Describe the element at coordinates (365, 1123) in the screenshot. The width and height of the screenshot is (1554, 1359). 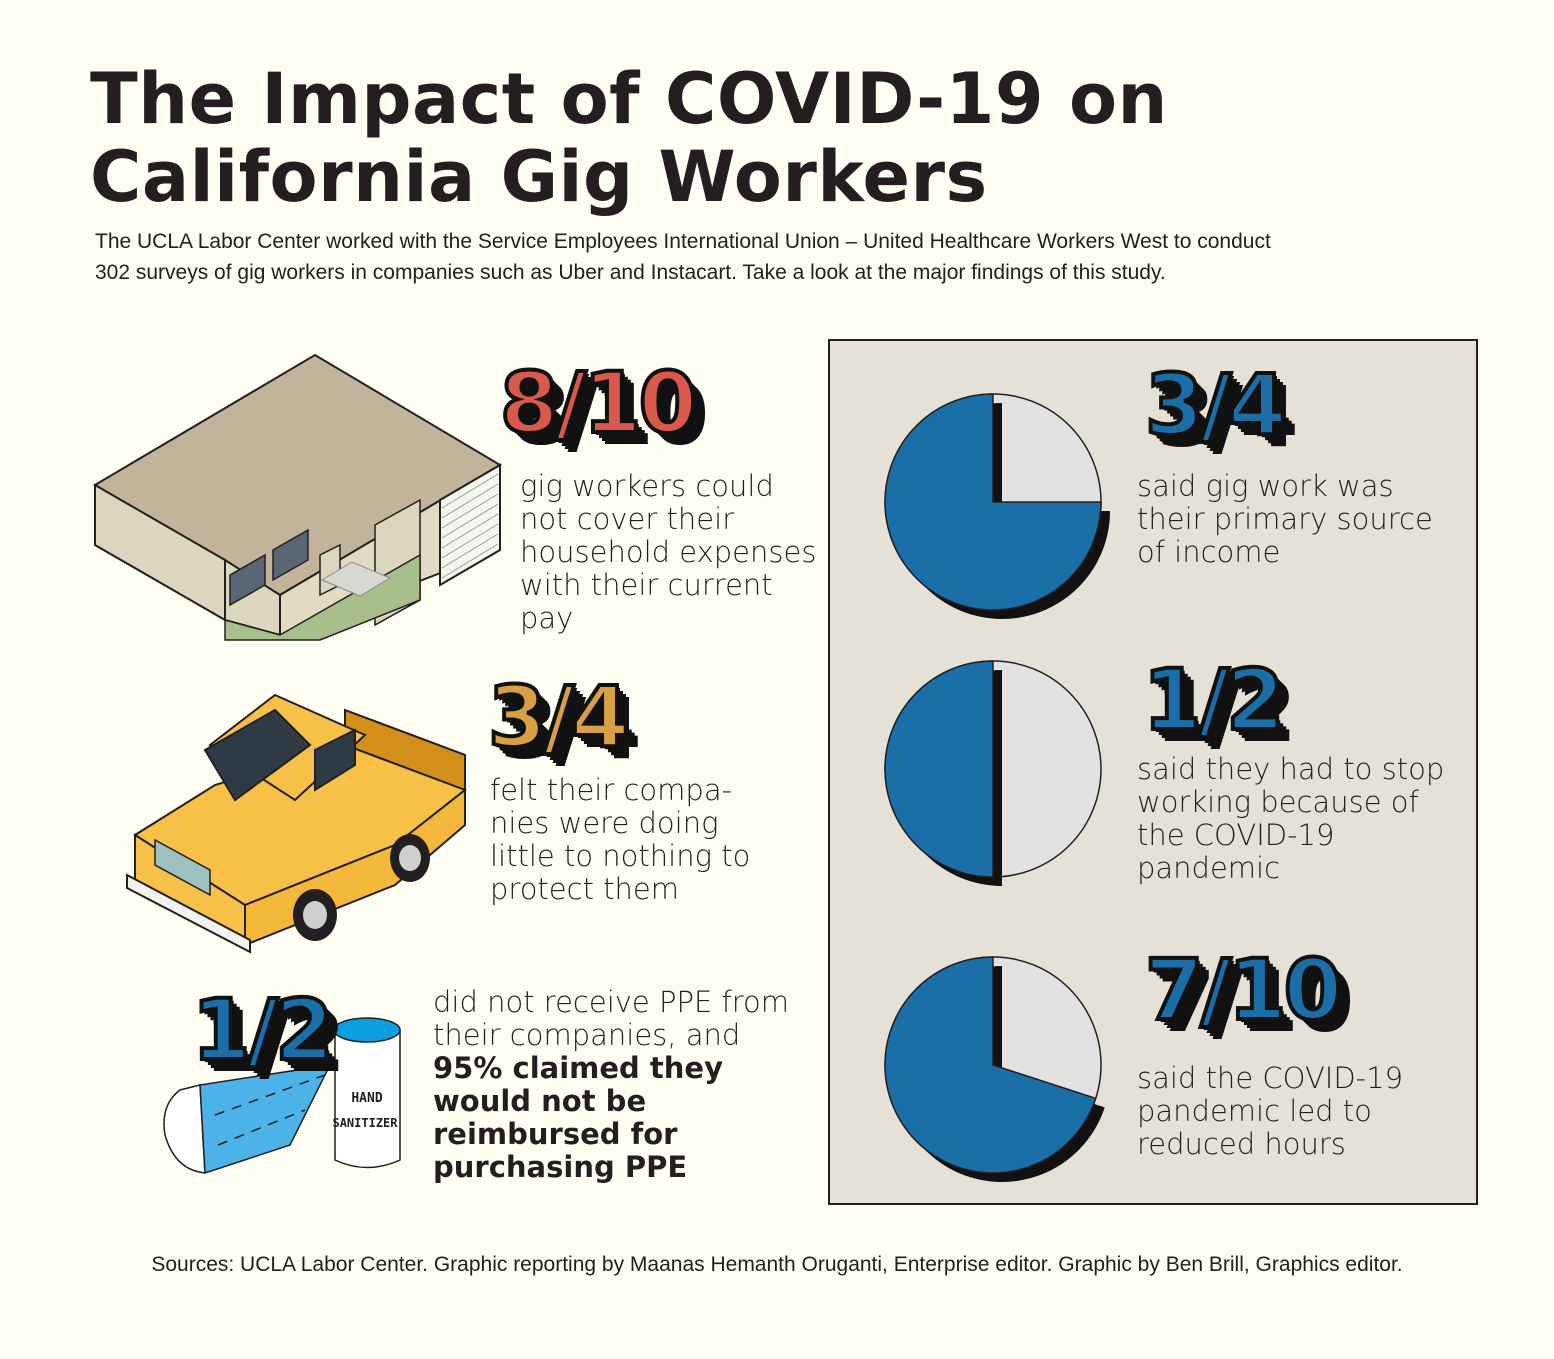
I see `svg-text: SANITIZER` at that location.